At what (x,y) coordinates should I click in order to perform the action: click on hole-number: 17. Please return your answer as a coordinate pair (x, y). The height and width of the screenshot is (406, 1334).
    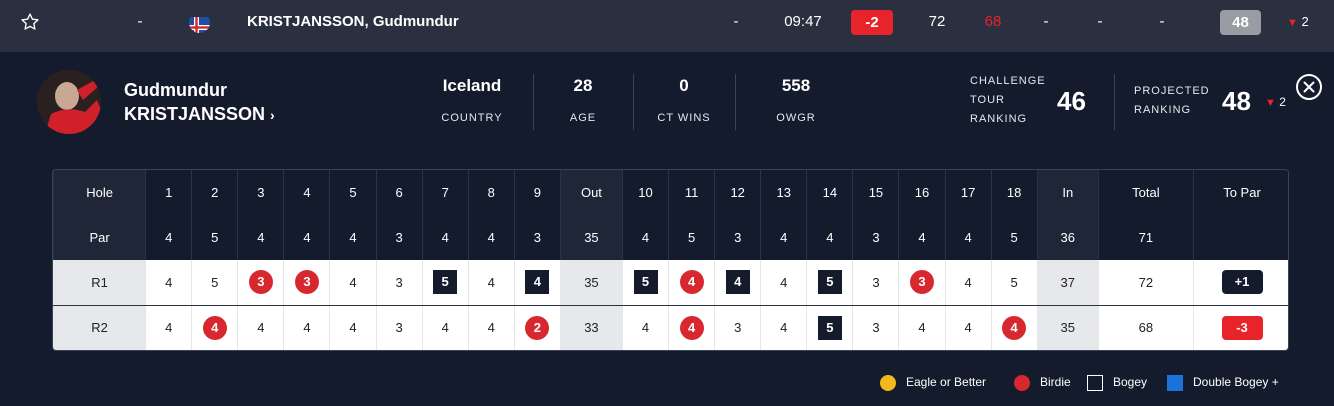
    Looking at the image, I should click on (968, 192).